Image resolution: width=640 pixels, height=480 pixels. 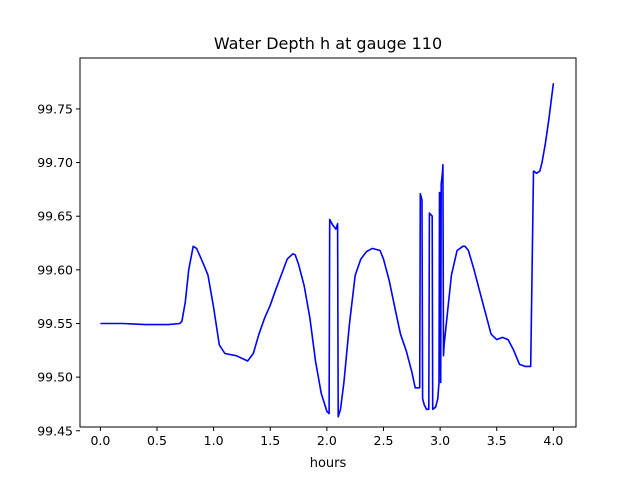 I want to click on y-tick-label: 99.45, so click(x=55, y=430).